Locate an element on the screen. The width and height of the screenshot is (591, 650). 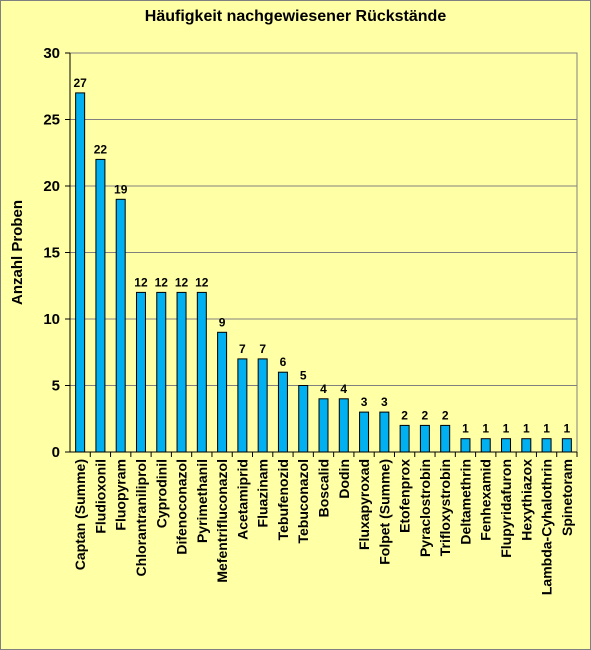
category-label: Etofenprox is located at coordinates (405, 496).